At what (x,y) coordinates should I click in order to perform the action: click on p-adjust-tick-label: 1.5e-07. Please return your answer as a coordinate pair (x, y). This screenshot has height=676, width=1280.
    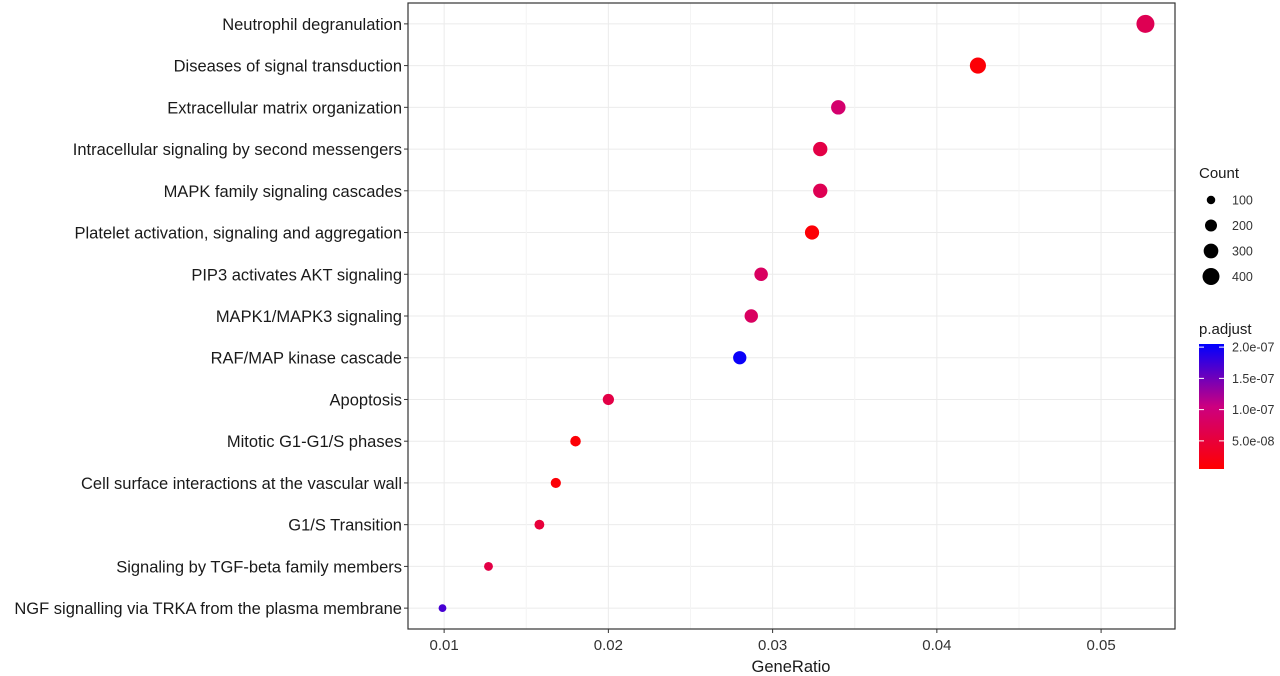
    Looking at the image, I should click on (1253, 379).